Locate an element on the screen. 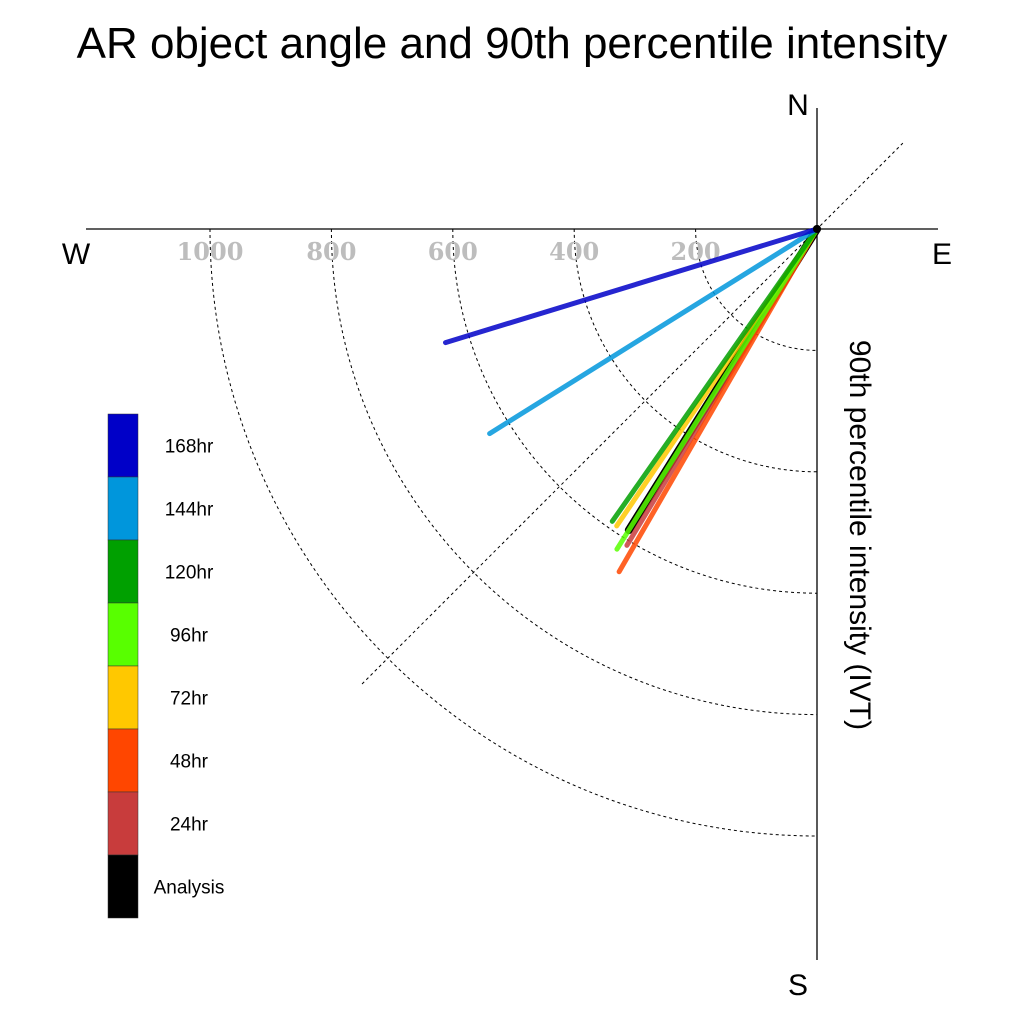 The height and width of the screenshot is (1024, 1024). legend-label: 120hr is located at coordinates (189, 573).